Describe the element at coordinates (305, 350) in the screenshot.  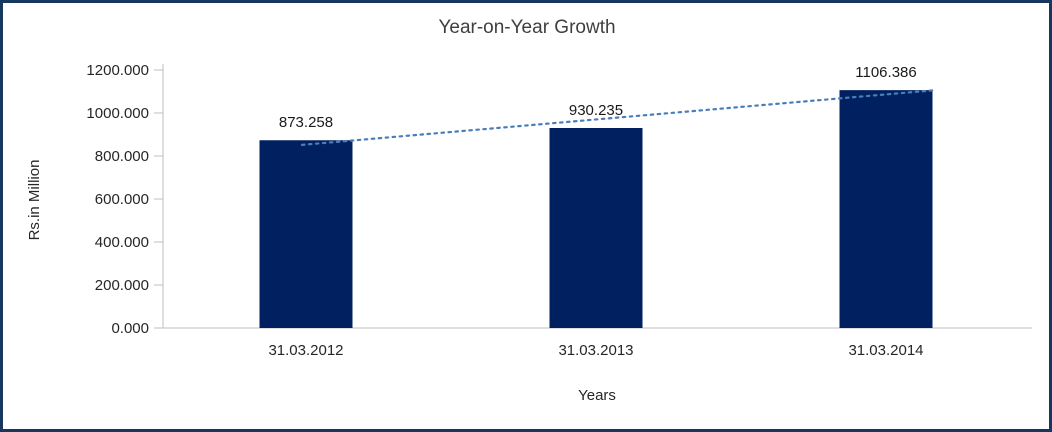
I see `x-category-label: 31.03.2012` at that location.